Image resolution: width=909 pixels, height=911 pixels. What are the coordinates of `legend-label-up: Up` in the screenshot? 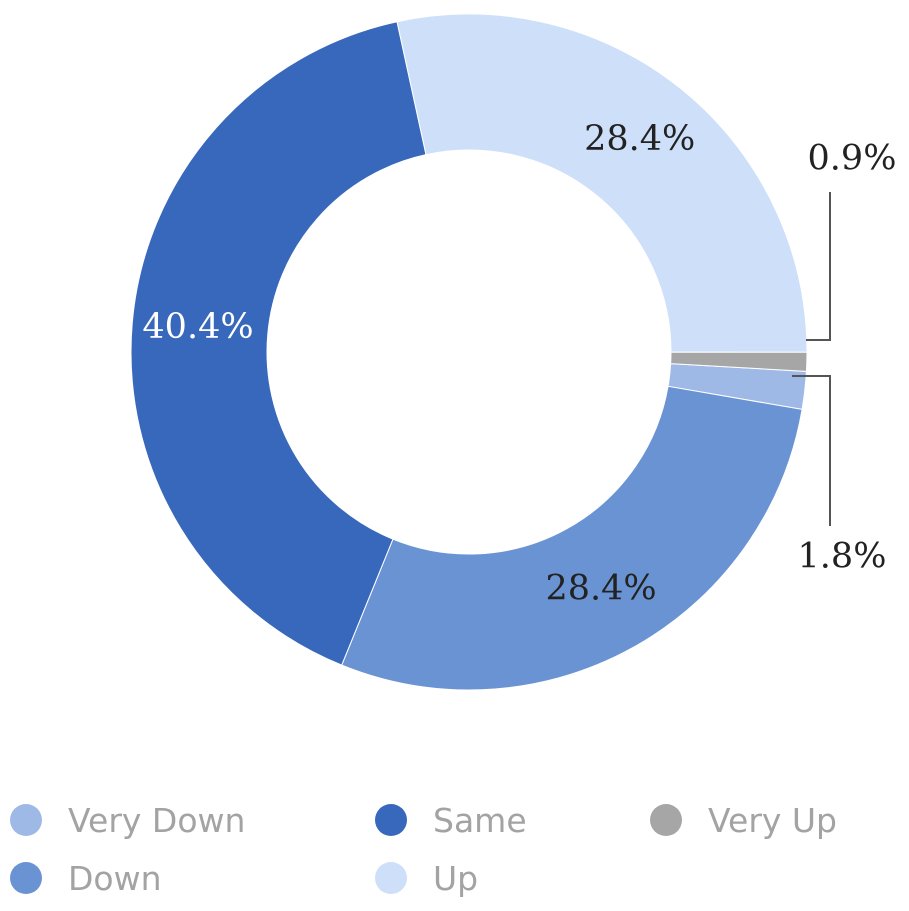 It's located at (456, 878).